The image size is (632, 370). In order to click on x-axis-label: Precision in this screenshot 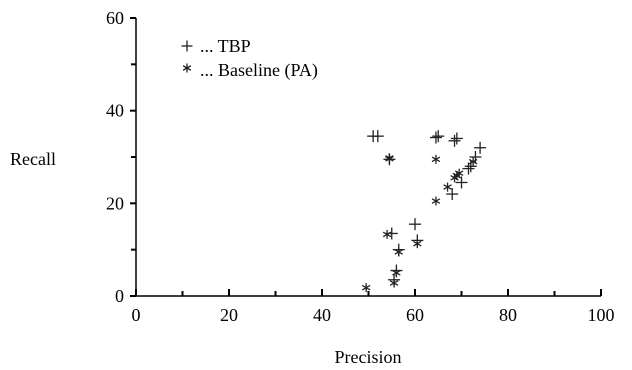, I will do `click(368, 357)`.